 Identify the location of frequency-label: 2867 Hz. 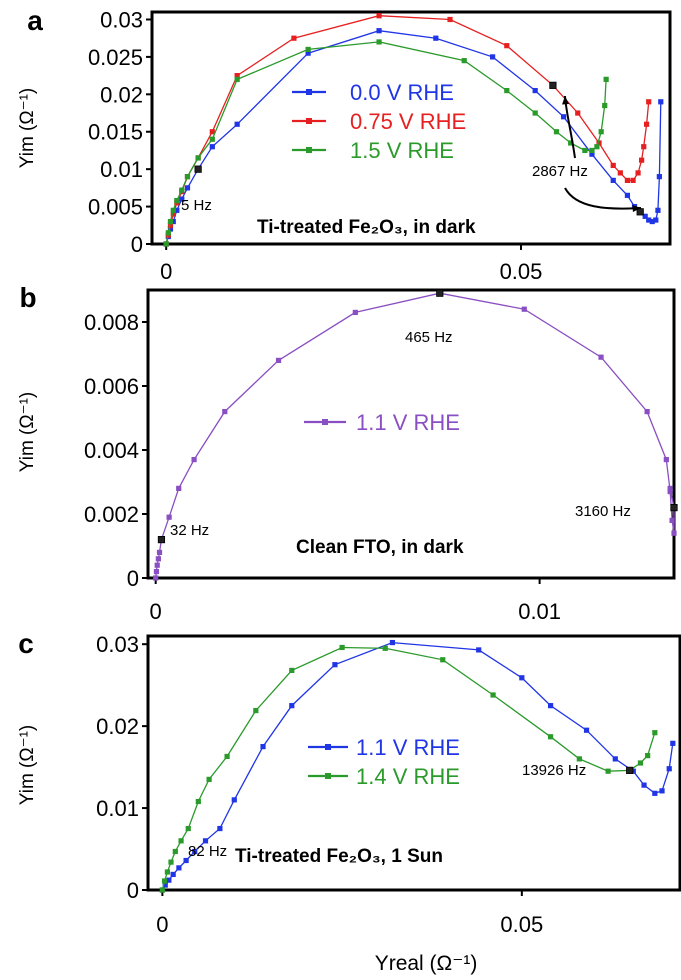
(560, 171).